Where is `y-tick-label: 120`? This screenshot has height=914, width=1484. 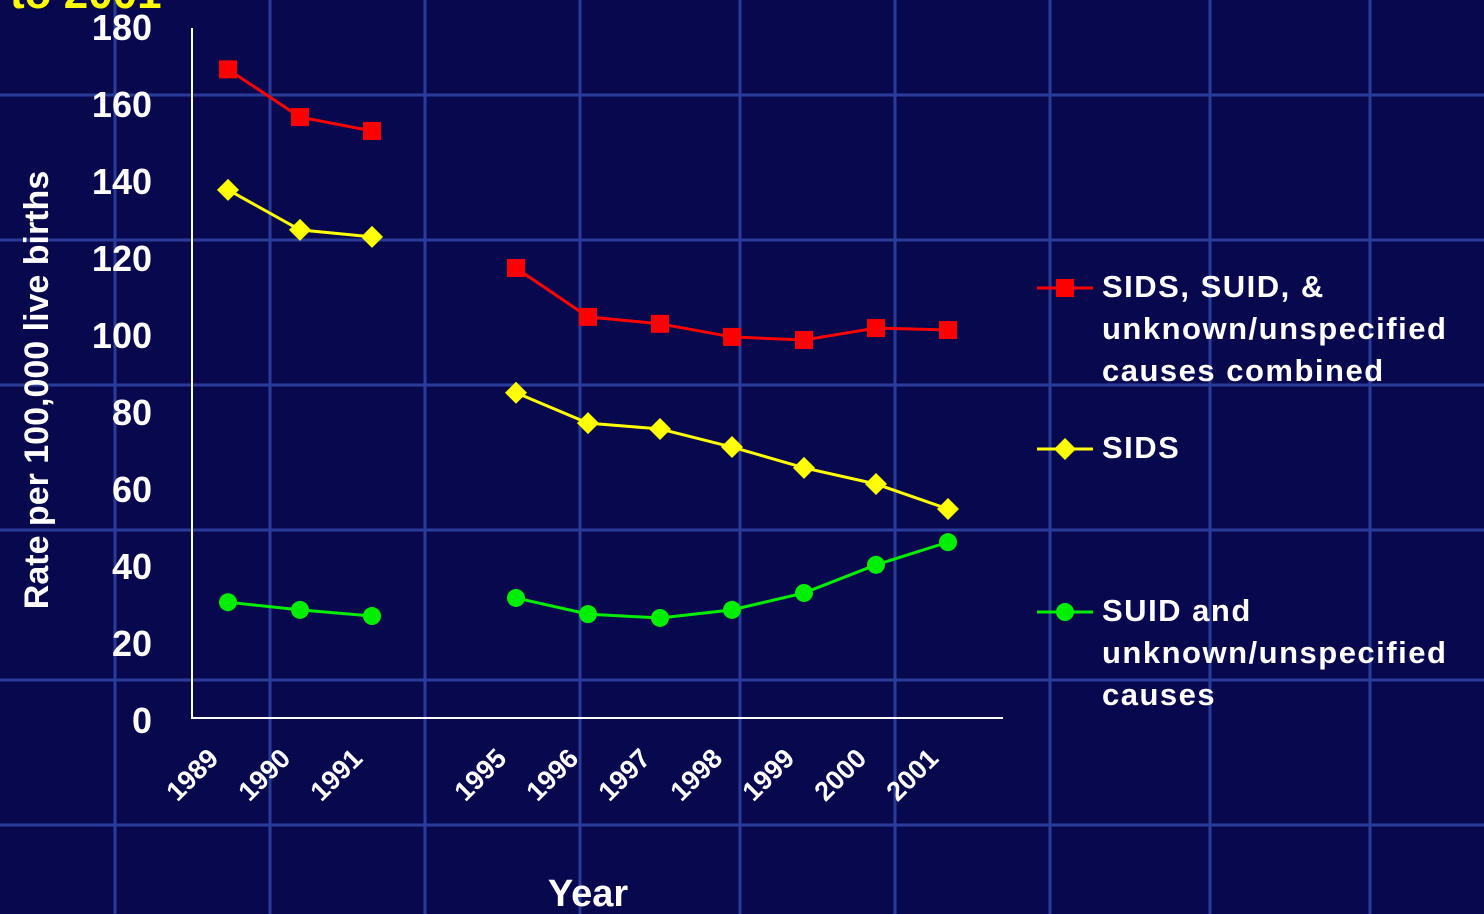
y-tick-label: 120 is located at coordinates (122, 258).